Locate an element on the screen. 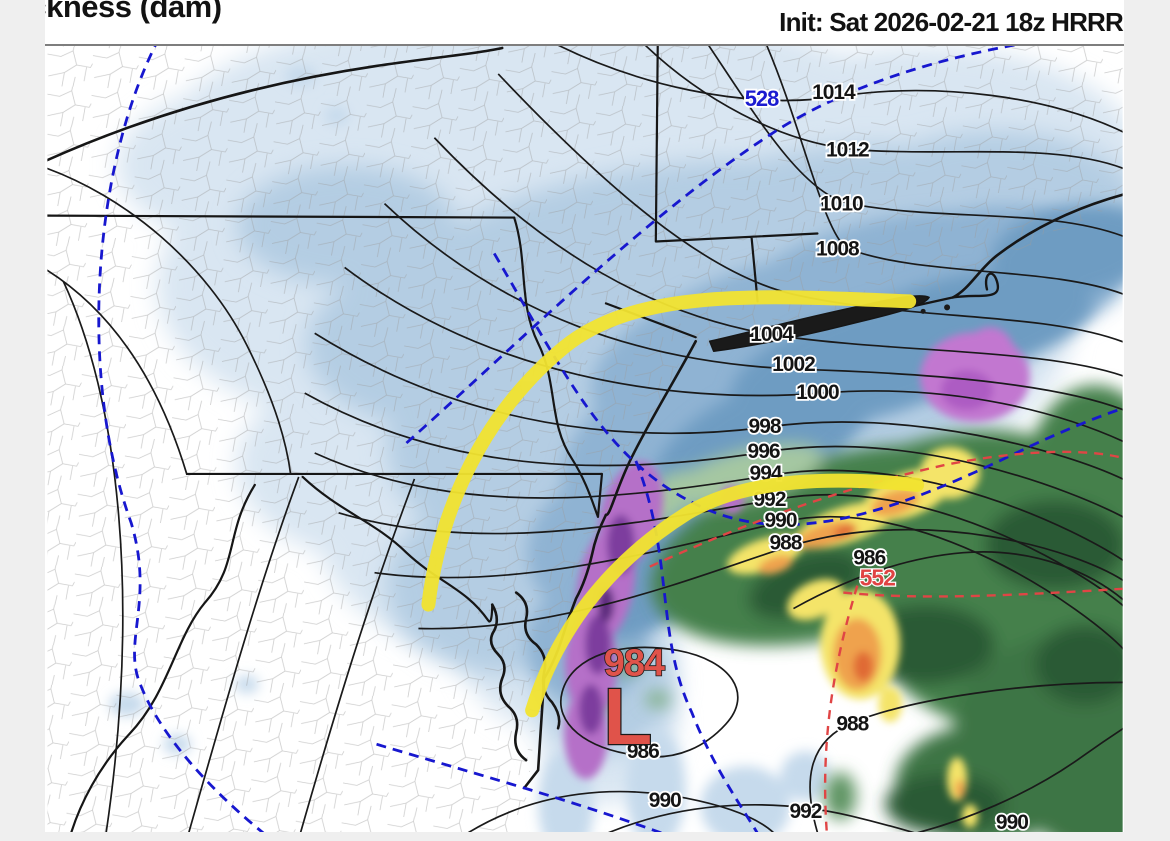 The image size is (1170, 841). isobar-label: 996 is located at coordinates (764, 451).